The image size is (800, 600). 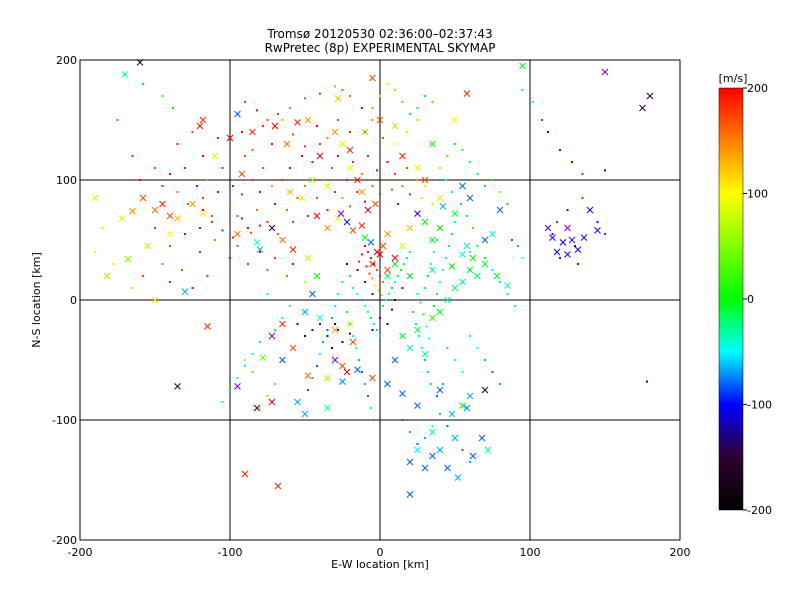 What do you see at coordinates (73, 300) in the screenshot?
I see `y-tick-label: 0` at bounding box center [73, 300].